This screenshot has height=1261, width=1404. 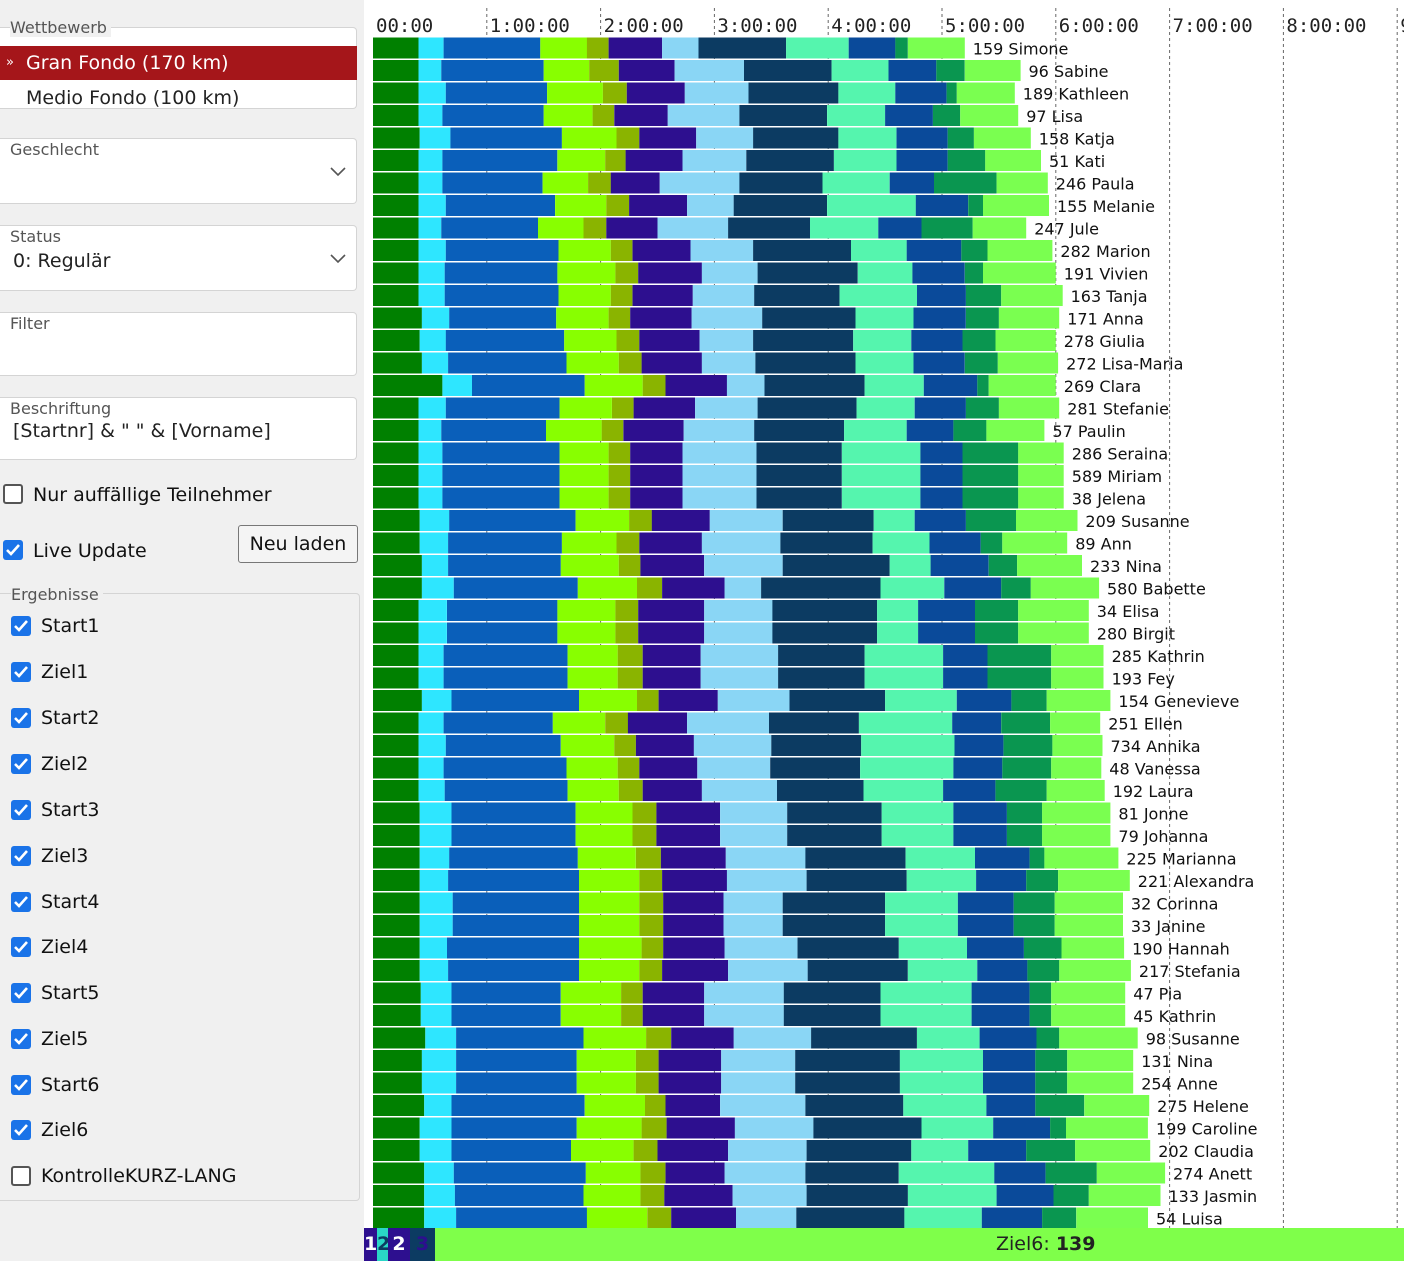 What do you see at coordinates (1153, 814) in the screenshot?
I see `row-label: 81 Jonne` at bounding box center [1153, 814].